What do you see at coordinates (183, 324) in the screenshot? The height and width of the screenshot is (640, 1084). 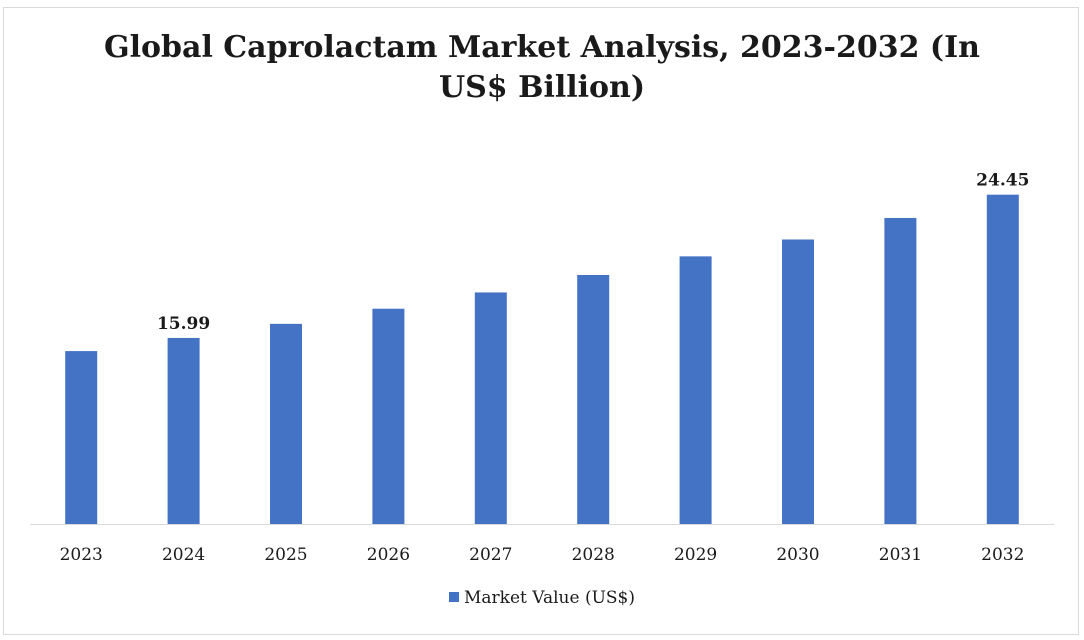 I see `data-label-2024: 15.99` at bounding box center [183, 324].